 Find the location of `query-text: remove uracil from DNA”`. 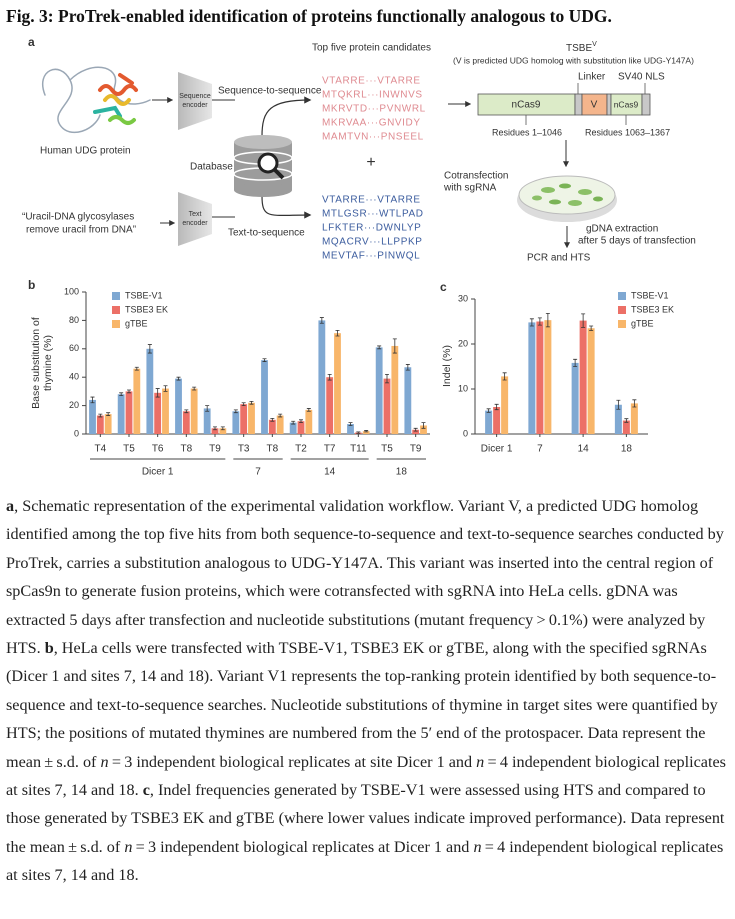

query-text: remove uracil from DNA” is located at coordinates (81, 230).